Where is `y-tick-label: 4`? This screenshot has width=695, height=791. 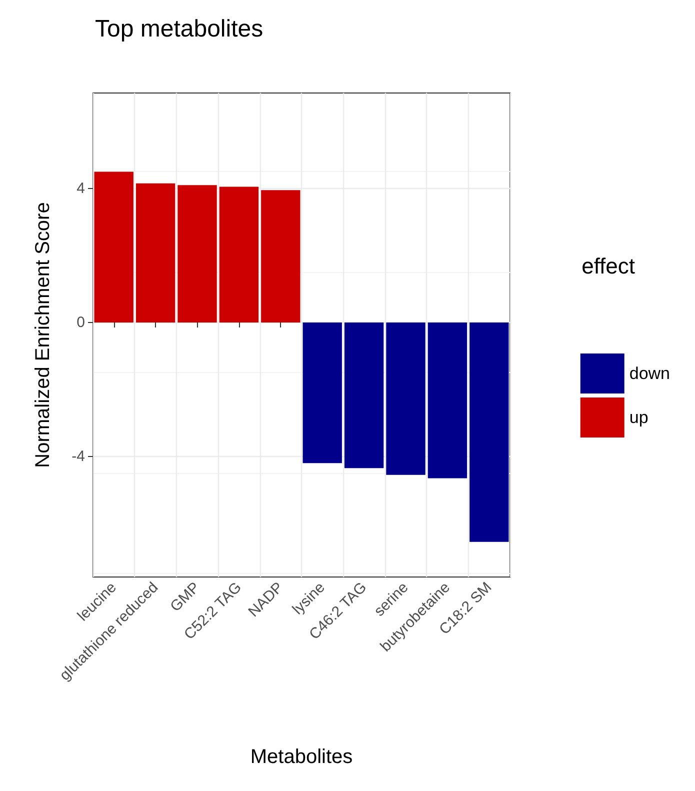
y-tick-label: 4 is located at coordinates (80, 188).